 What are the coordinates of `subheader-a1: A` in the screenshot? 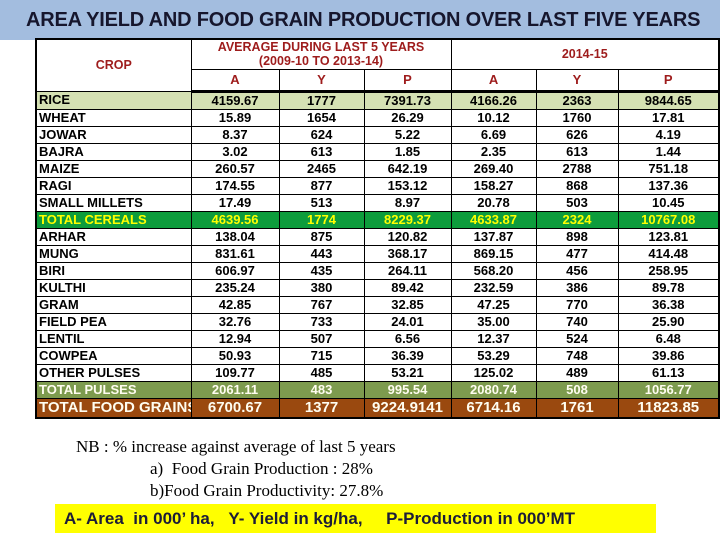 It's located at (235, 80).